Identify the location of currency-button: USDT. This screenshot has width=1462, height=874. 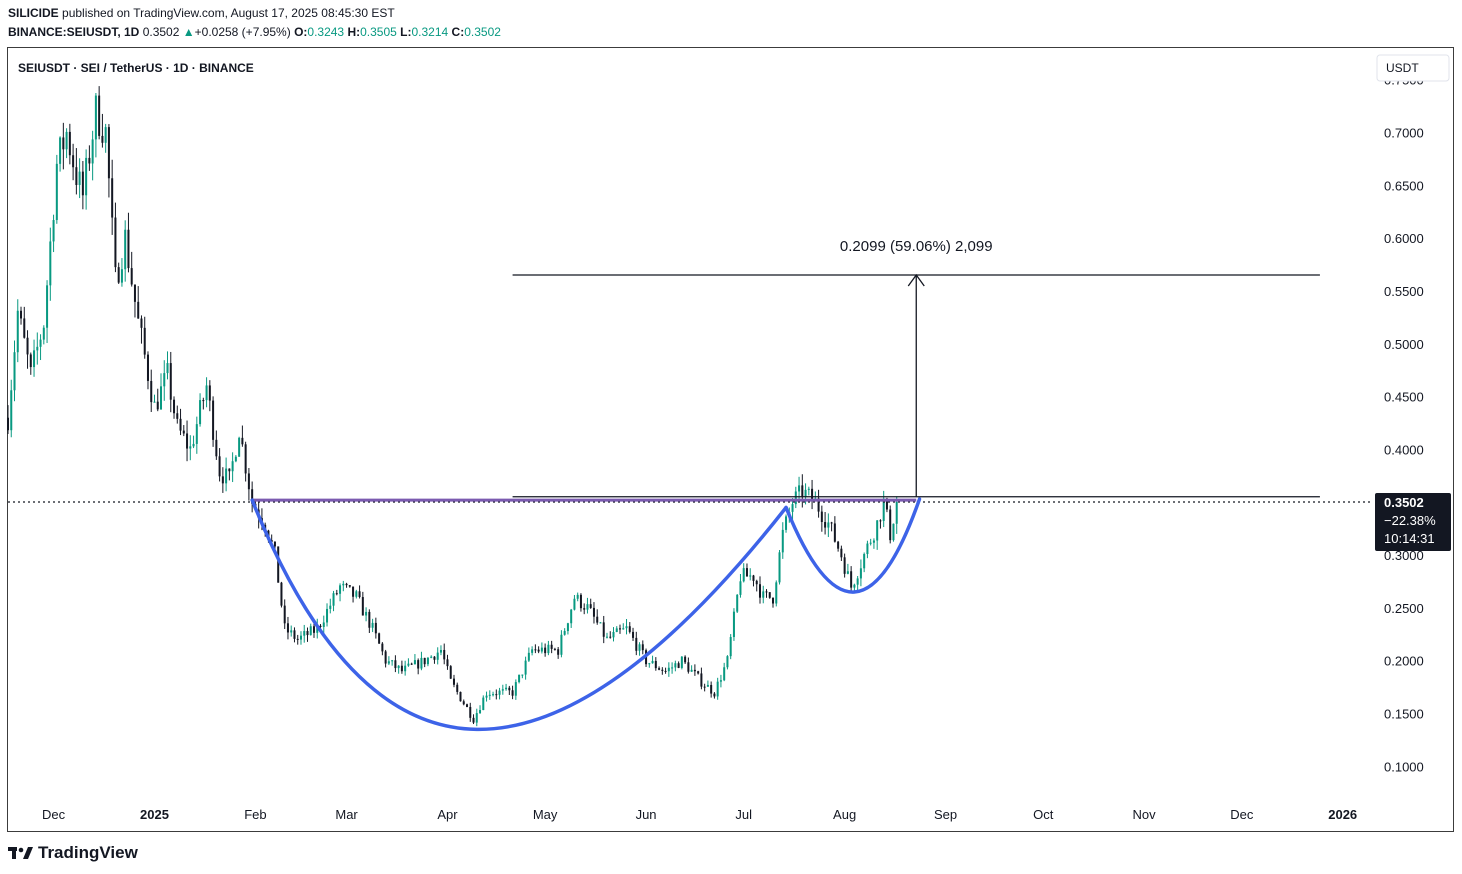
(1413, 68).